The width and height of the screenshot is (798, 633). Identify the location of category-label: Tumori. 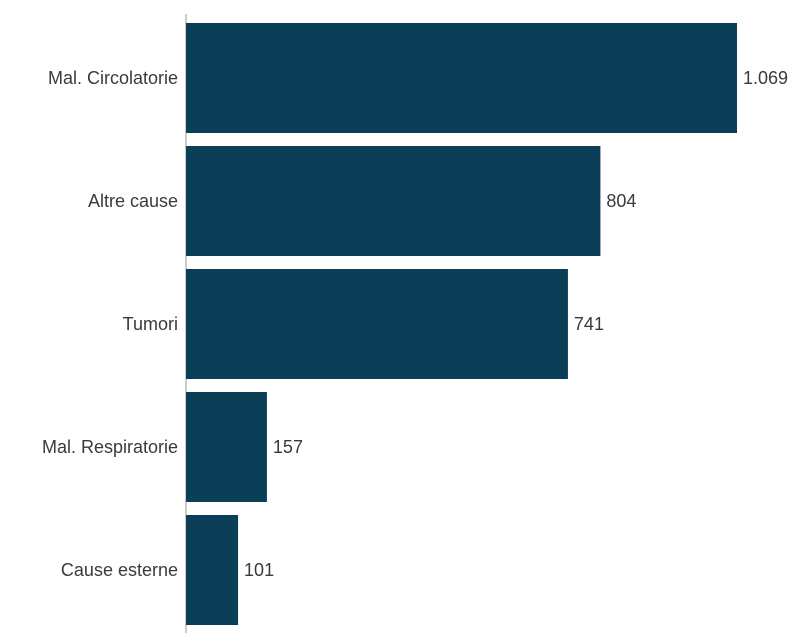
(150, 324).